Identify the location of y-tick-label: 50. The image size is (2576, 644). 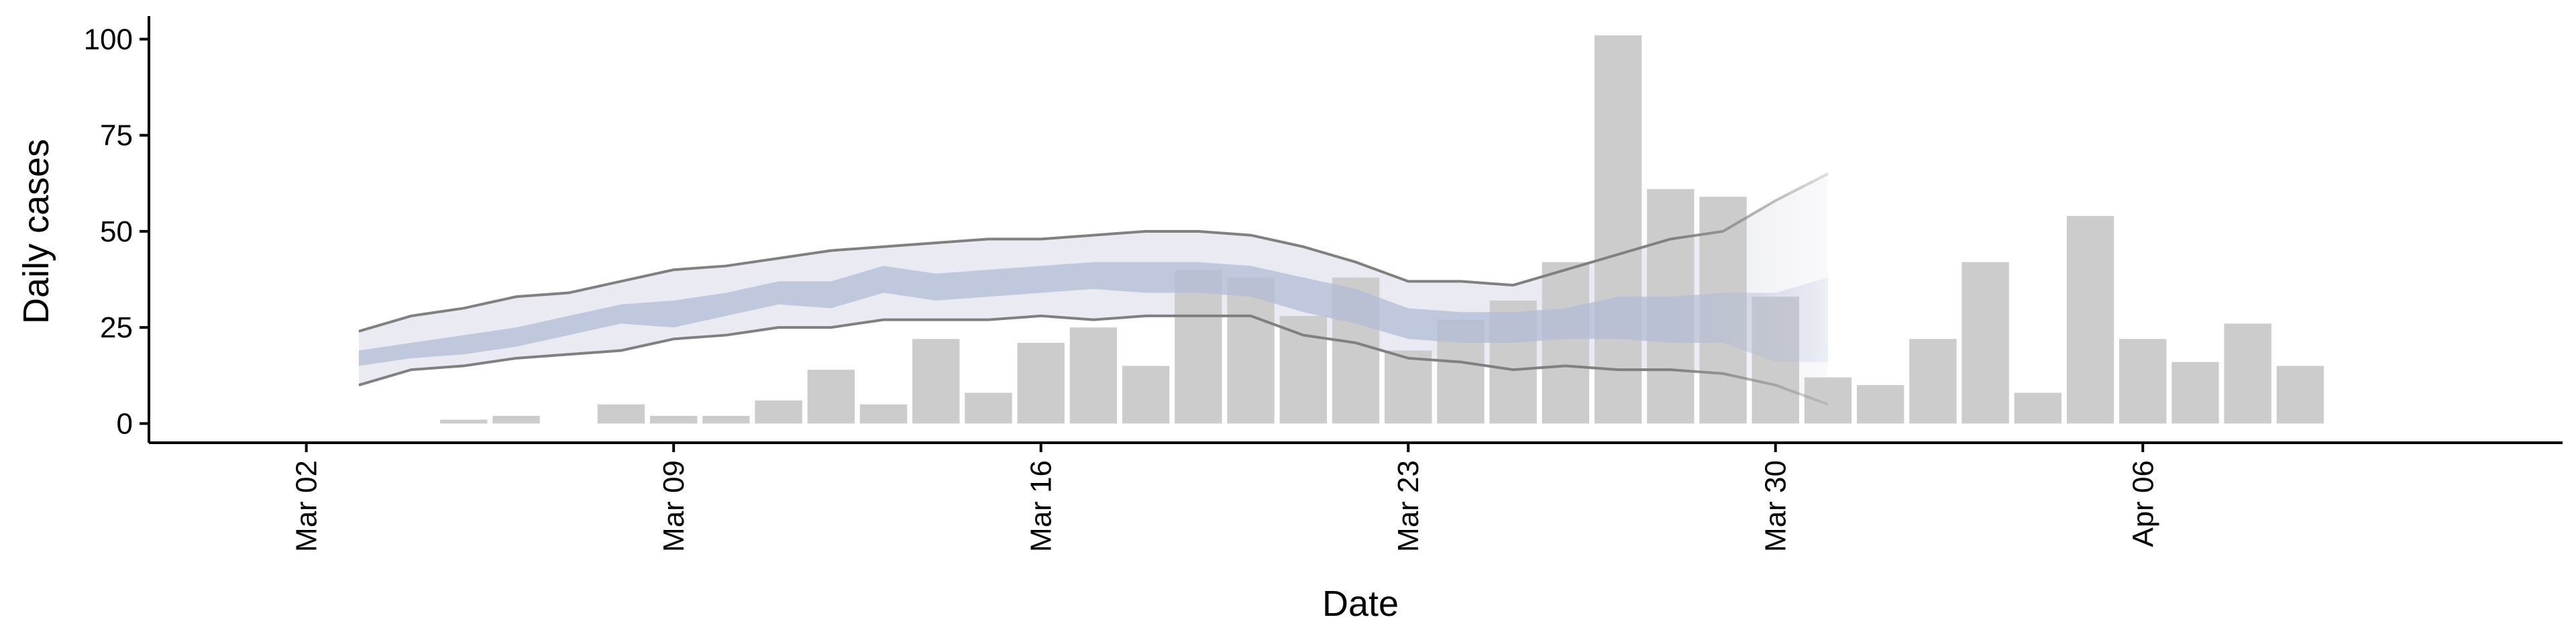
(116, 231).